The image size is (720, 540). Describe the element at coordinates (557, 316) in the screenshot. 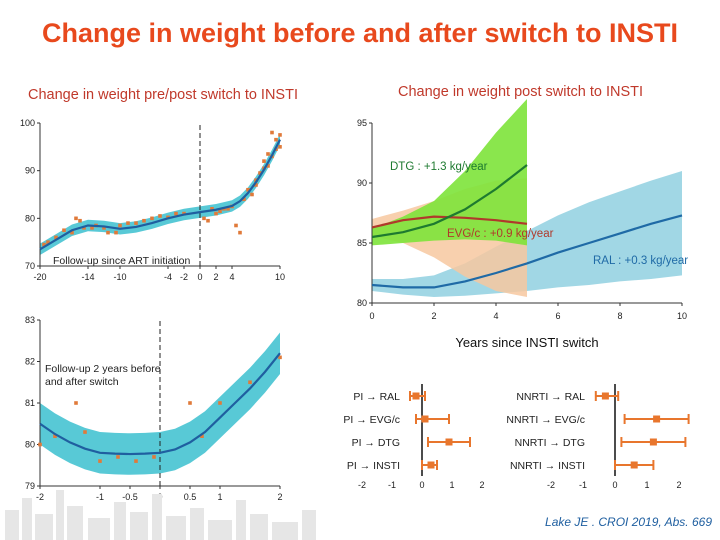

I see `x-tick-label: 6` at that location.